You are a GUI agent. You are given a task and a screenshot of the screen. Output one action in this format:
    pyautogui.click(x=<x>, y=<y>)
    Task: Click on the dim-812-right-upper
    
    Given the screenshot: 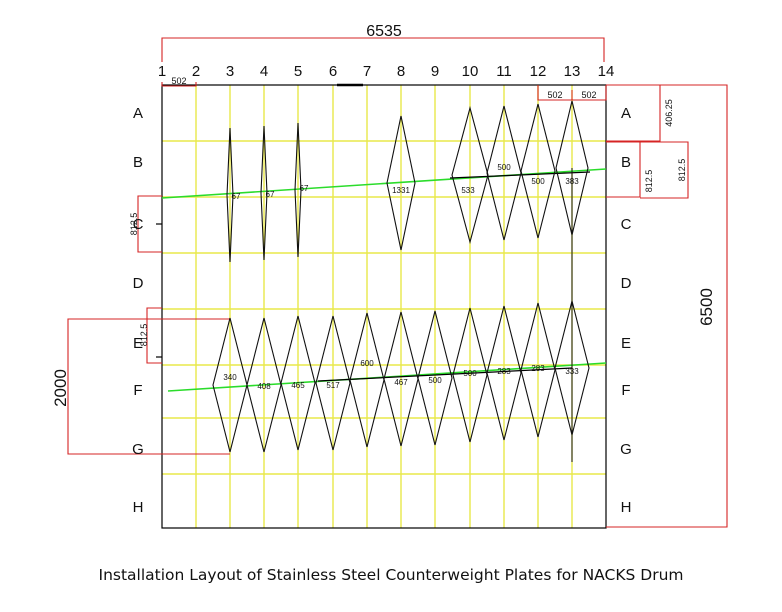 What is the action you would take?
    pyautogui.click(x=633, y=113)
    